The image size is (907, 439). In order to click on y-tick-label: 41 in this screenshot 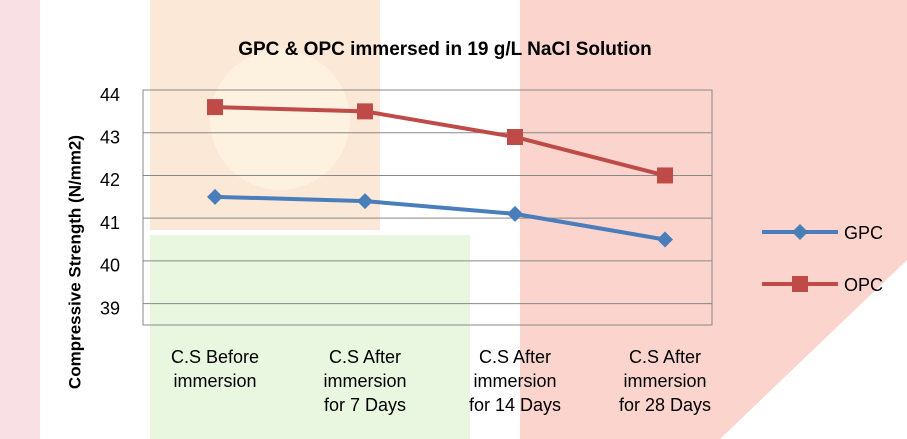, I will do `click(110, 223)`.